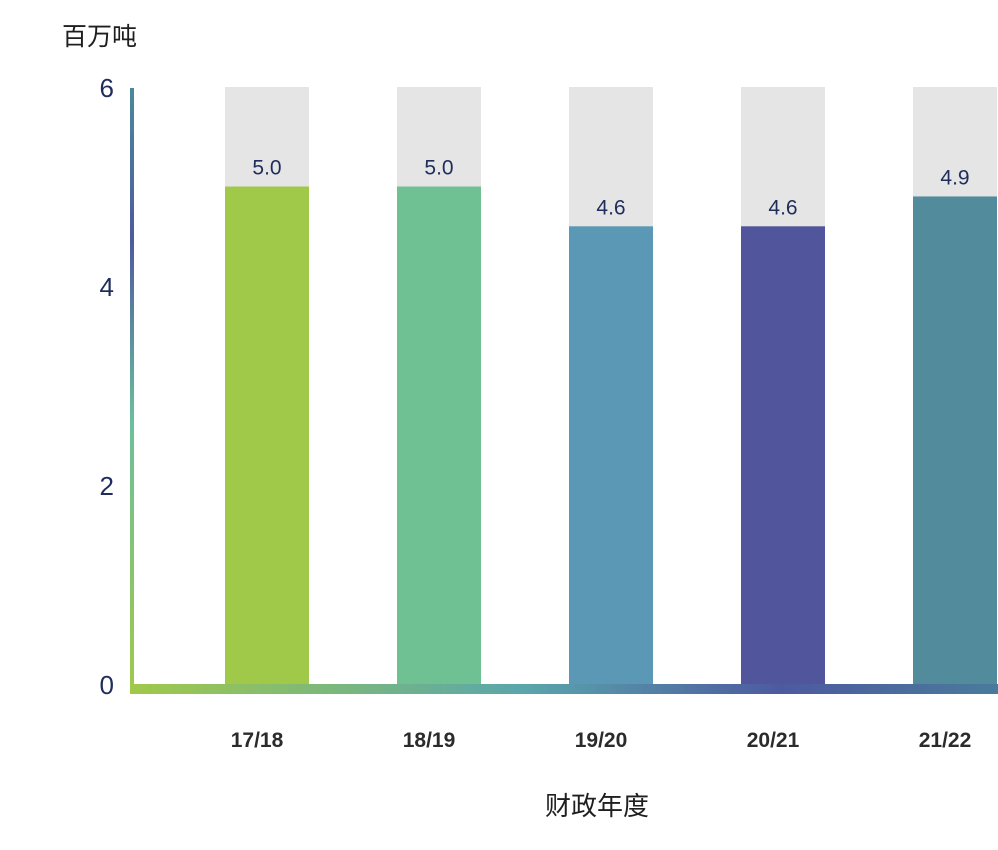 The height and width of the screenshot is (850, 998). What do you see at coordinates (945, 740) in the screenshot?
I see `x-tick-label: 21/22` at bounding box center [945, 740].